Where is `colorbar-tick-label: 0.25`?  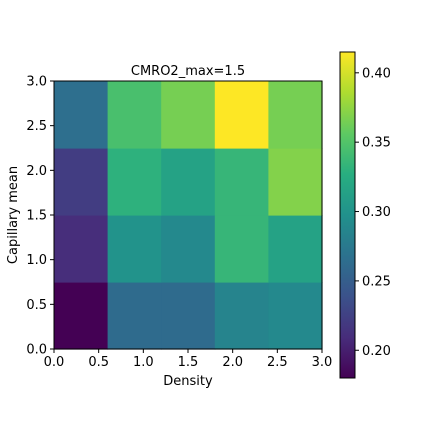 colorbar-tick-label: 0.25 is located at coordinates (376, 281).